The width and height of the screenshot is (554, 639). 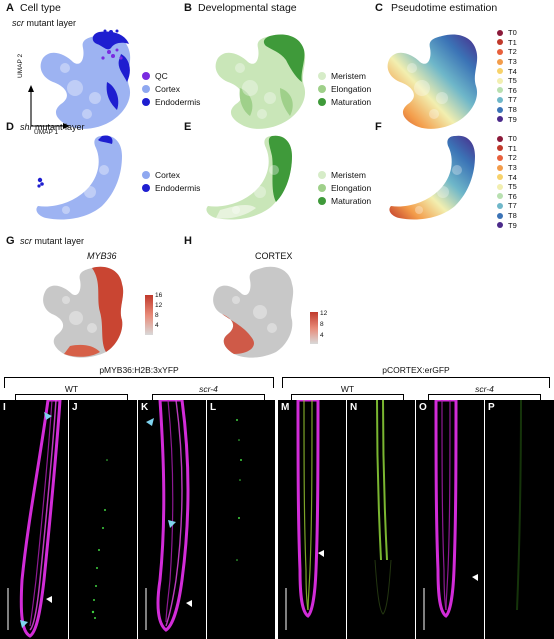 I want to click on root-image-cortex-wt-green, so click(x=383, y=507).